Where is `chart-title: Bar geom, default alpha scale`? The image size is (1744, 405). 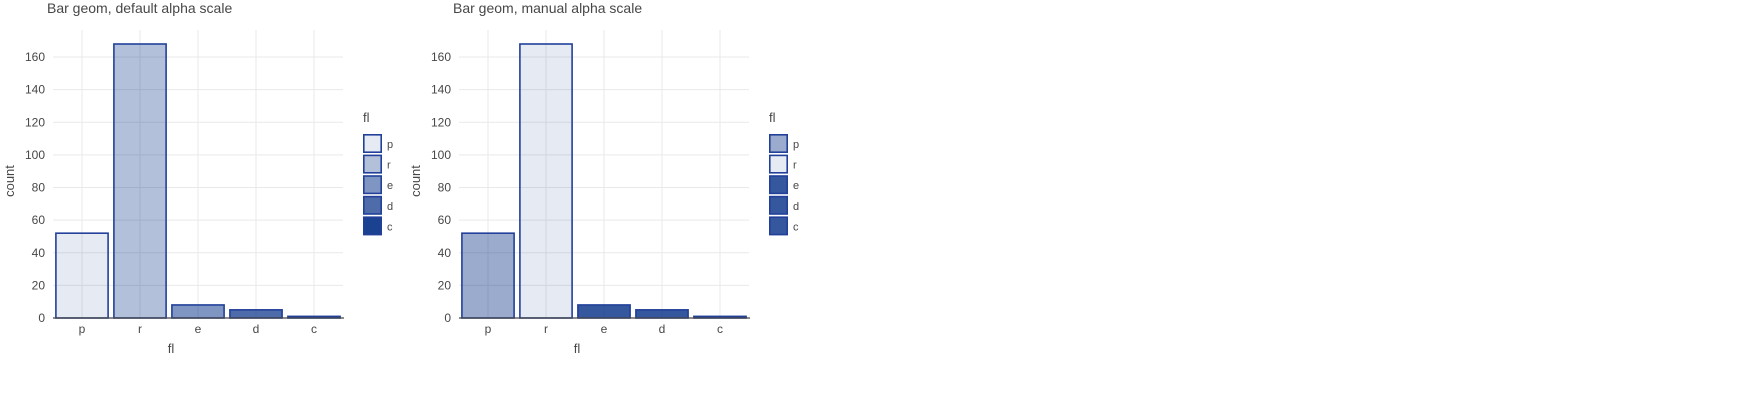
chart-title: Bar geom, default alpha scale is located at coordinates (139, 8).